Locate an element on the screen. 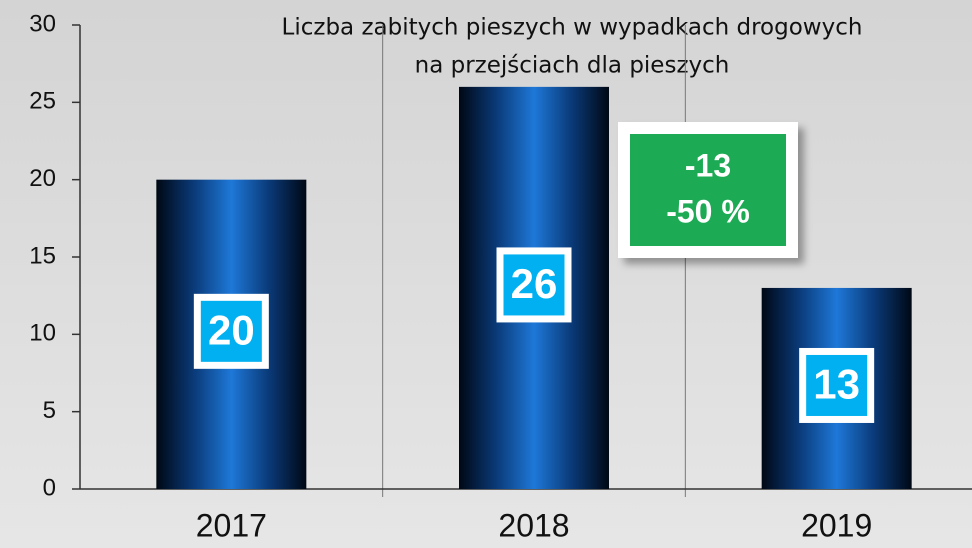 This screenshot has height=548, width=972. x-tick-label: 2019 is located at coordinates (836, 525).